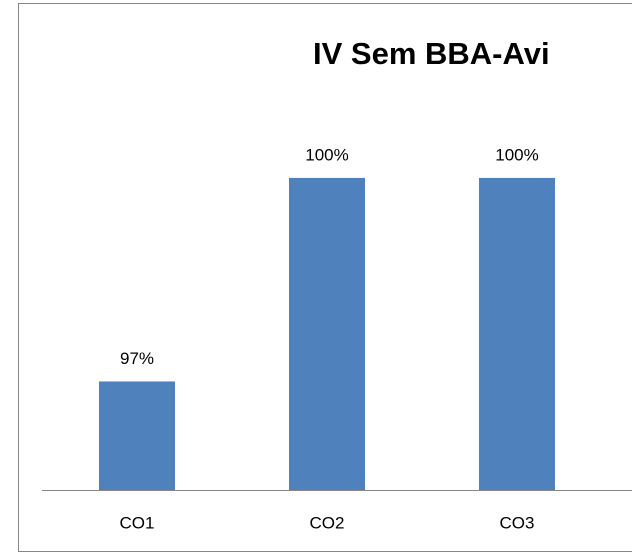 The image size is (632, 556). What do you see at coordinates (137, 522) in the screenshot?
I see `x-tick-label: CO1` at bounding box center [137, 522].